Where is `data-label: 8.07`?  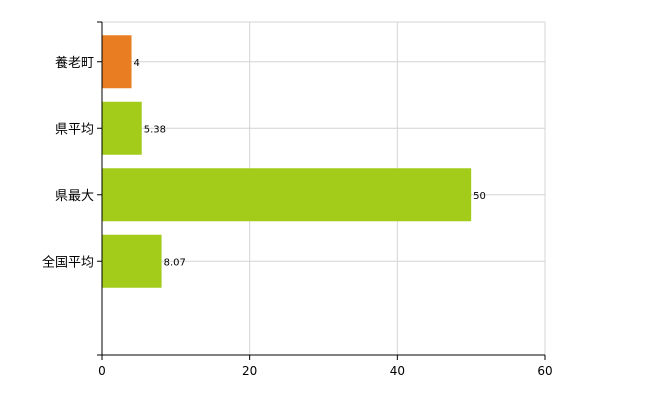
data-label: 8.07 is located at coordinates (175, 262).